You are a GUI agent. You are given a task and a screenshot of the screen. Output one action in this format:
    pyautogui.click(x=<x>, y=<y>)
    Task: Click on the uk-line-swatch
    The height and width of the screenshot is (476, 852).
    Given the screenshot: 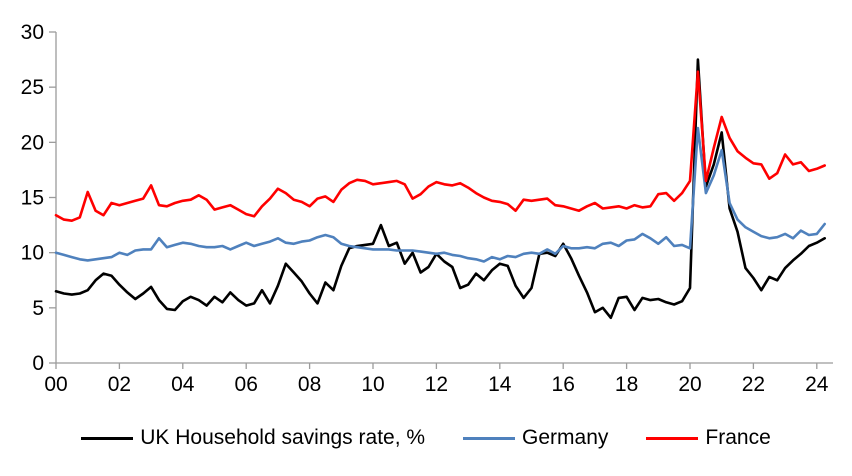 What is the action you would take?
    pyautogui.click(x=107, y=438)
    